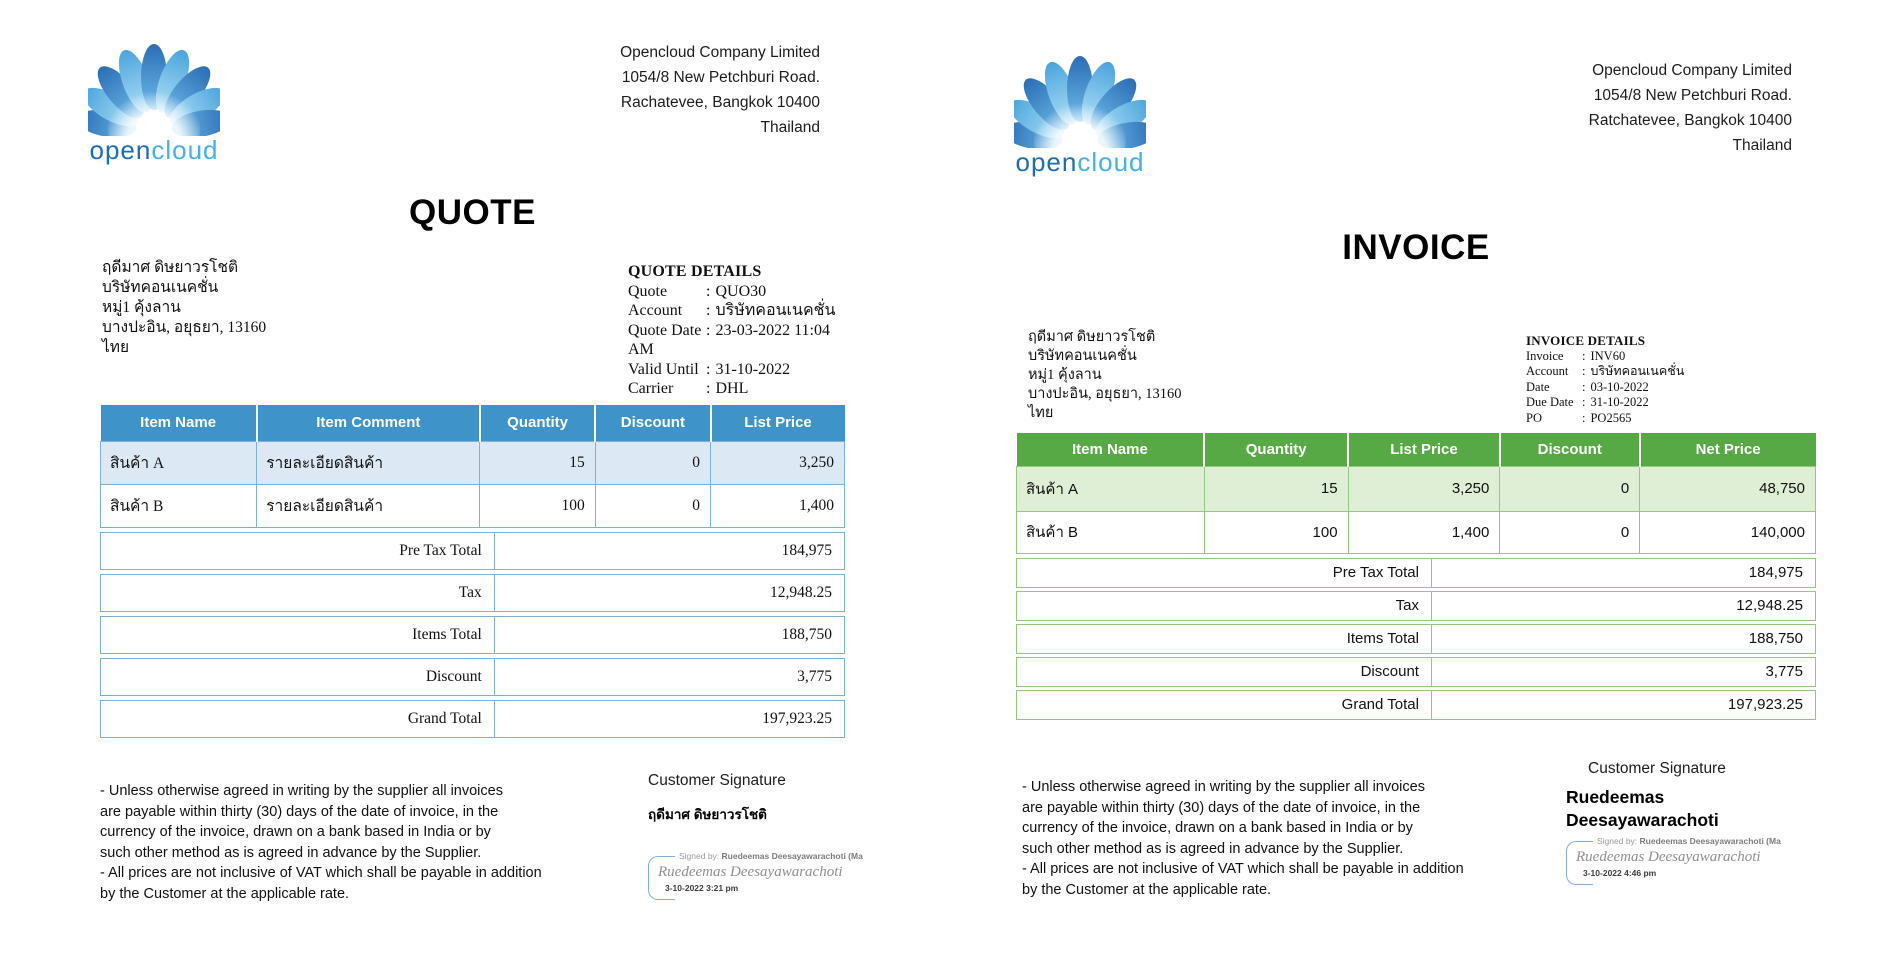  I want to click on detail-label: Quote, so click(648, 291).